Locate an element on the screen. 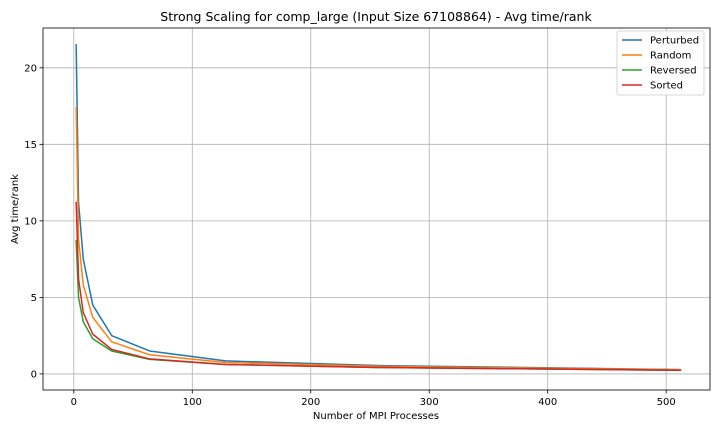  legend-label-reversed: Reversed is located at coordinates (673, 71).